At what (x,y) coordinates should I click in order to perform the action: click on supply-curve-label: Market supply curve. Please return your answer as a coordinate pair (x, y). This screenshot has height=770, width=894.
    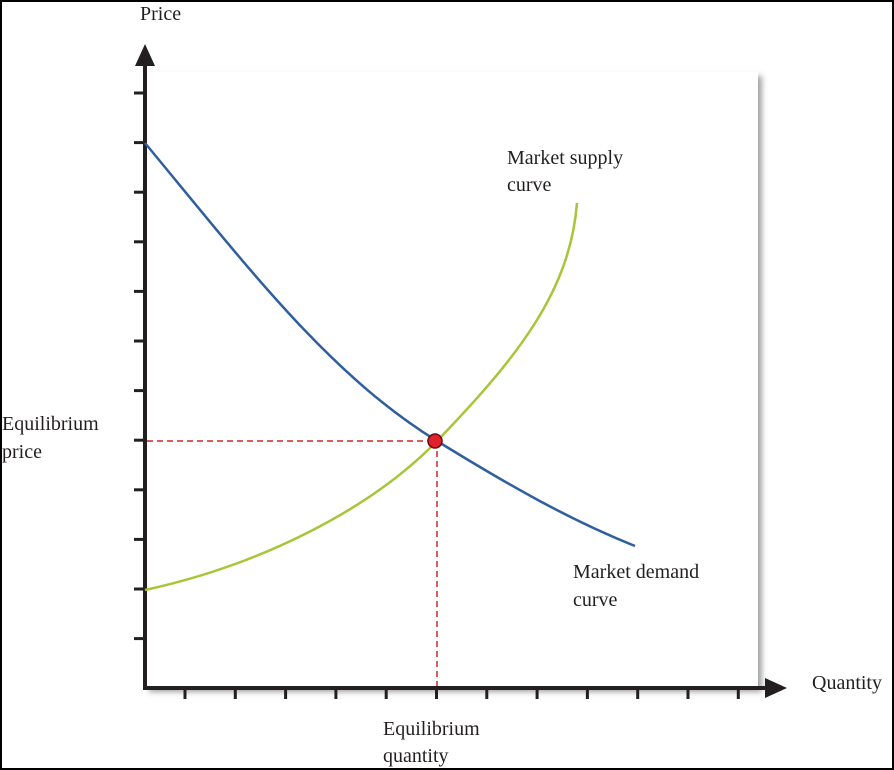
    Looking at the image, I should click on (567, 171).